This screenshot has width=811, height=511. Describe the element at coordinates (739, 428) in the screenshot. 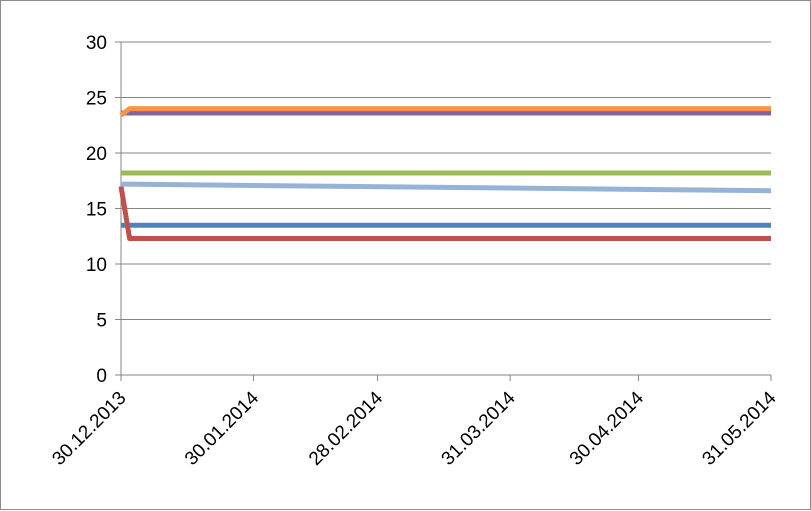

I see `x-tick-label: 31.05.2014` at that location.